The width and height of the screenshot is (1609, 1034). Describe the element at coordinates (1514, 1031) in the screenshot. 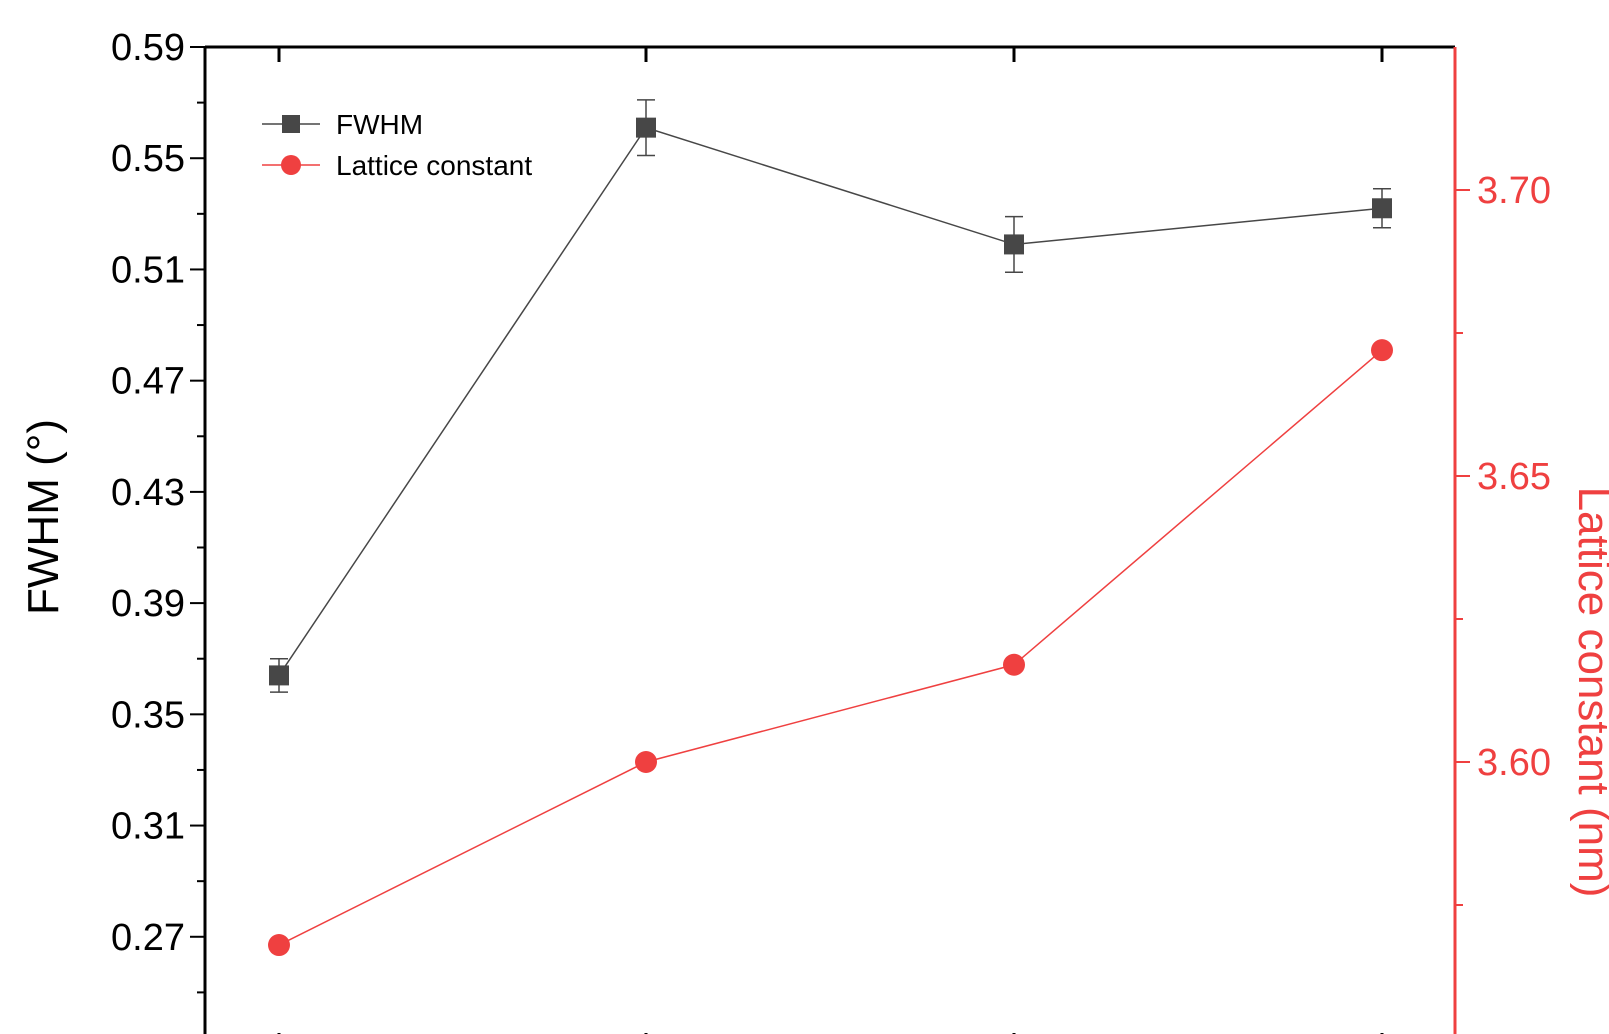

I see `right-tick-label: 3.55` at that location.